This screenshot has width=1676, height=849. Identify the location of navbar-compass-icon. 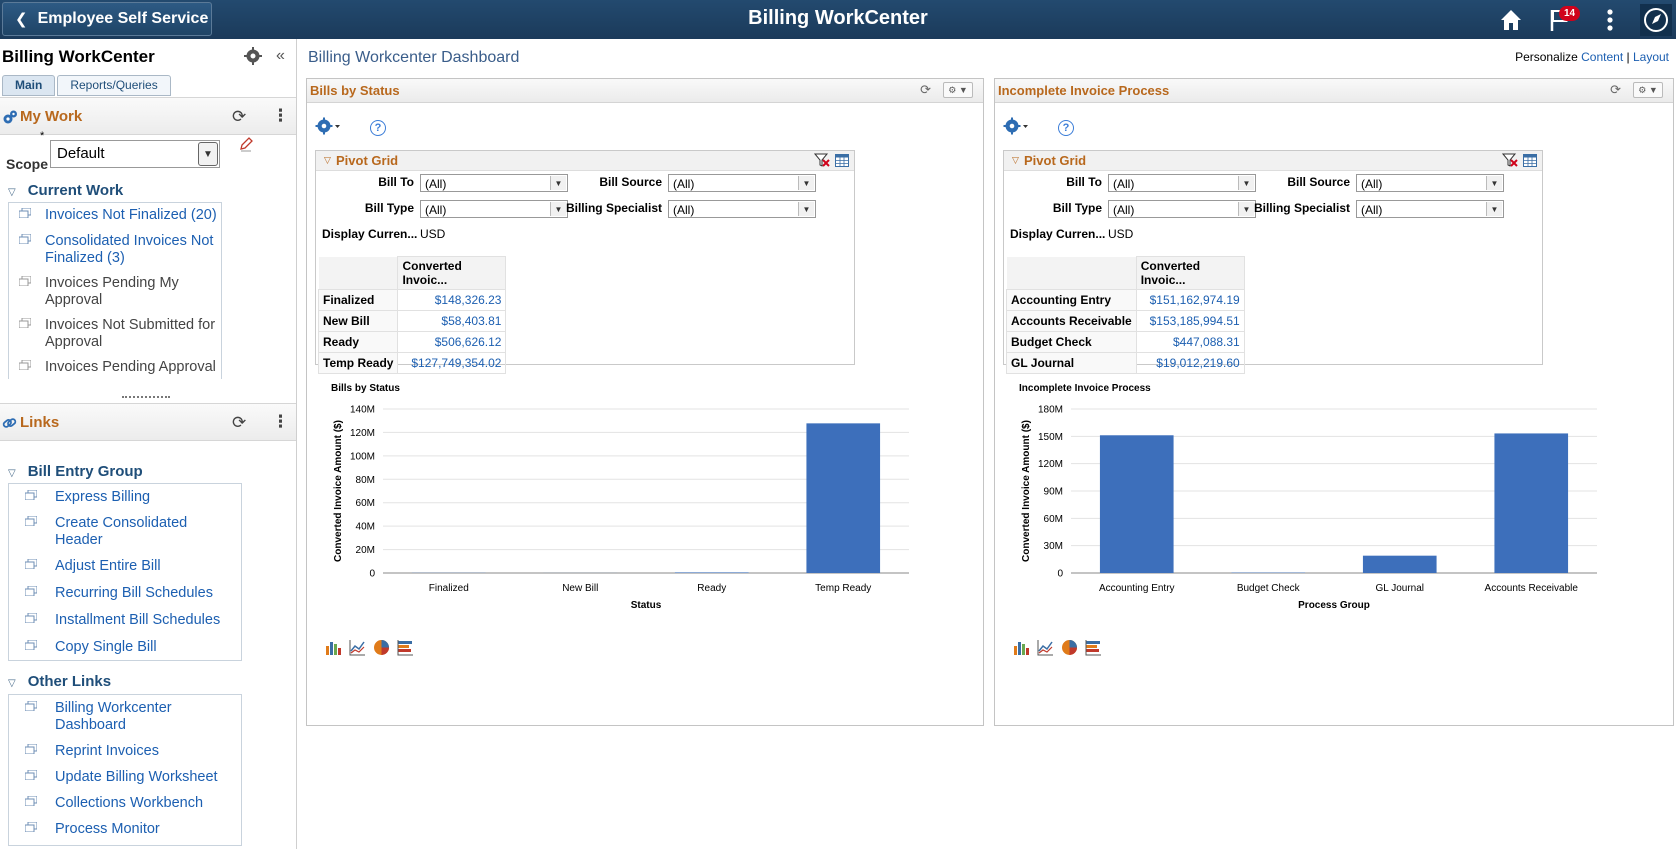
(1656, 20).